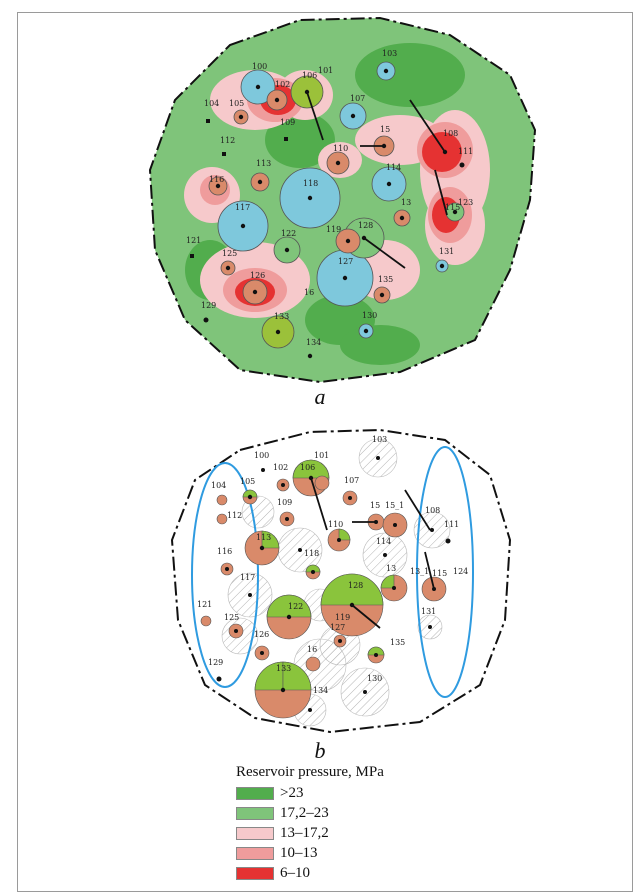  Describe the element at coordinates (320, 690) in the screenshot. I see `well-label-b: 134` at that location.